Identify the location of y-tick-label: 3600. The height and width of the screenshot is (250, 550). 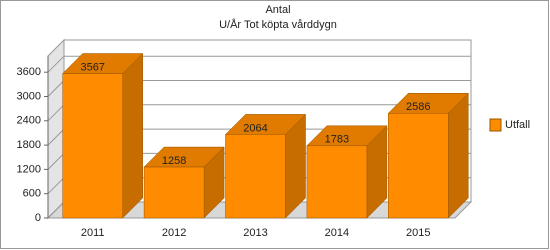
(29, 72).